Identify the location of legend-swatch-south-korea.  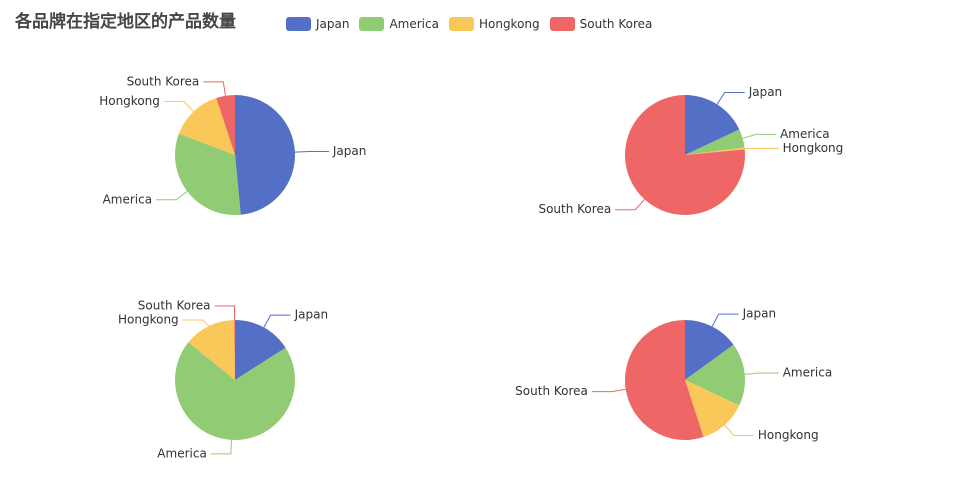
(562, 24).